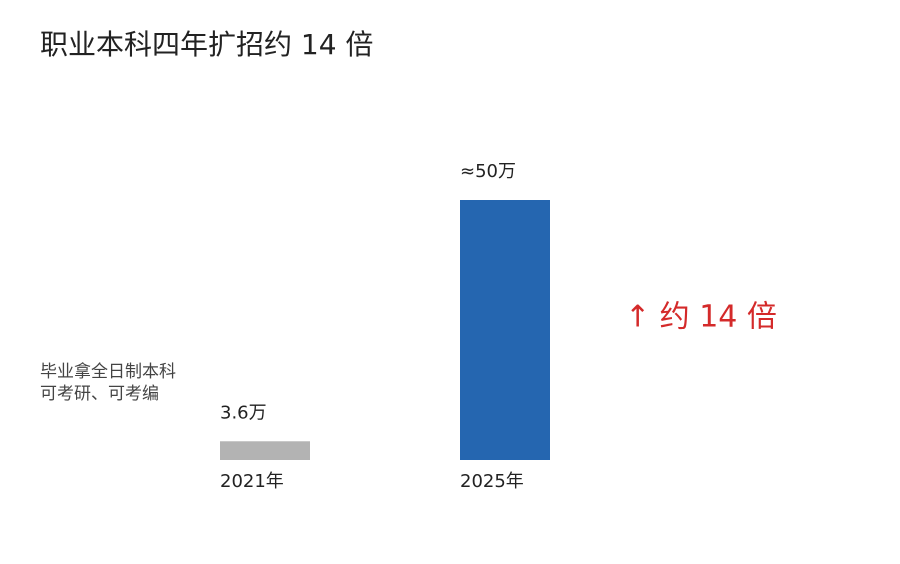 This screenshot has width=900, height=564. What do you see at coordinates (243, 412) in the screenshot?
I see `value-label: 3.6万` at bounding box center [243, 412].